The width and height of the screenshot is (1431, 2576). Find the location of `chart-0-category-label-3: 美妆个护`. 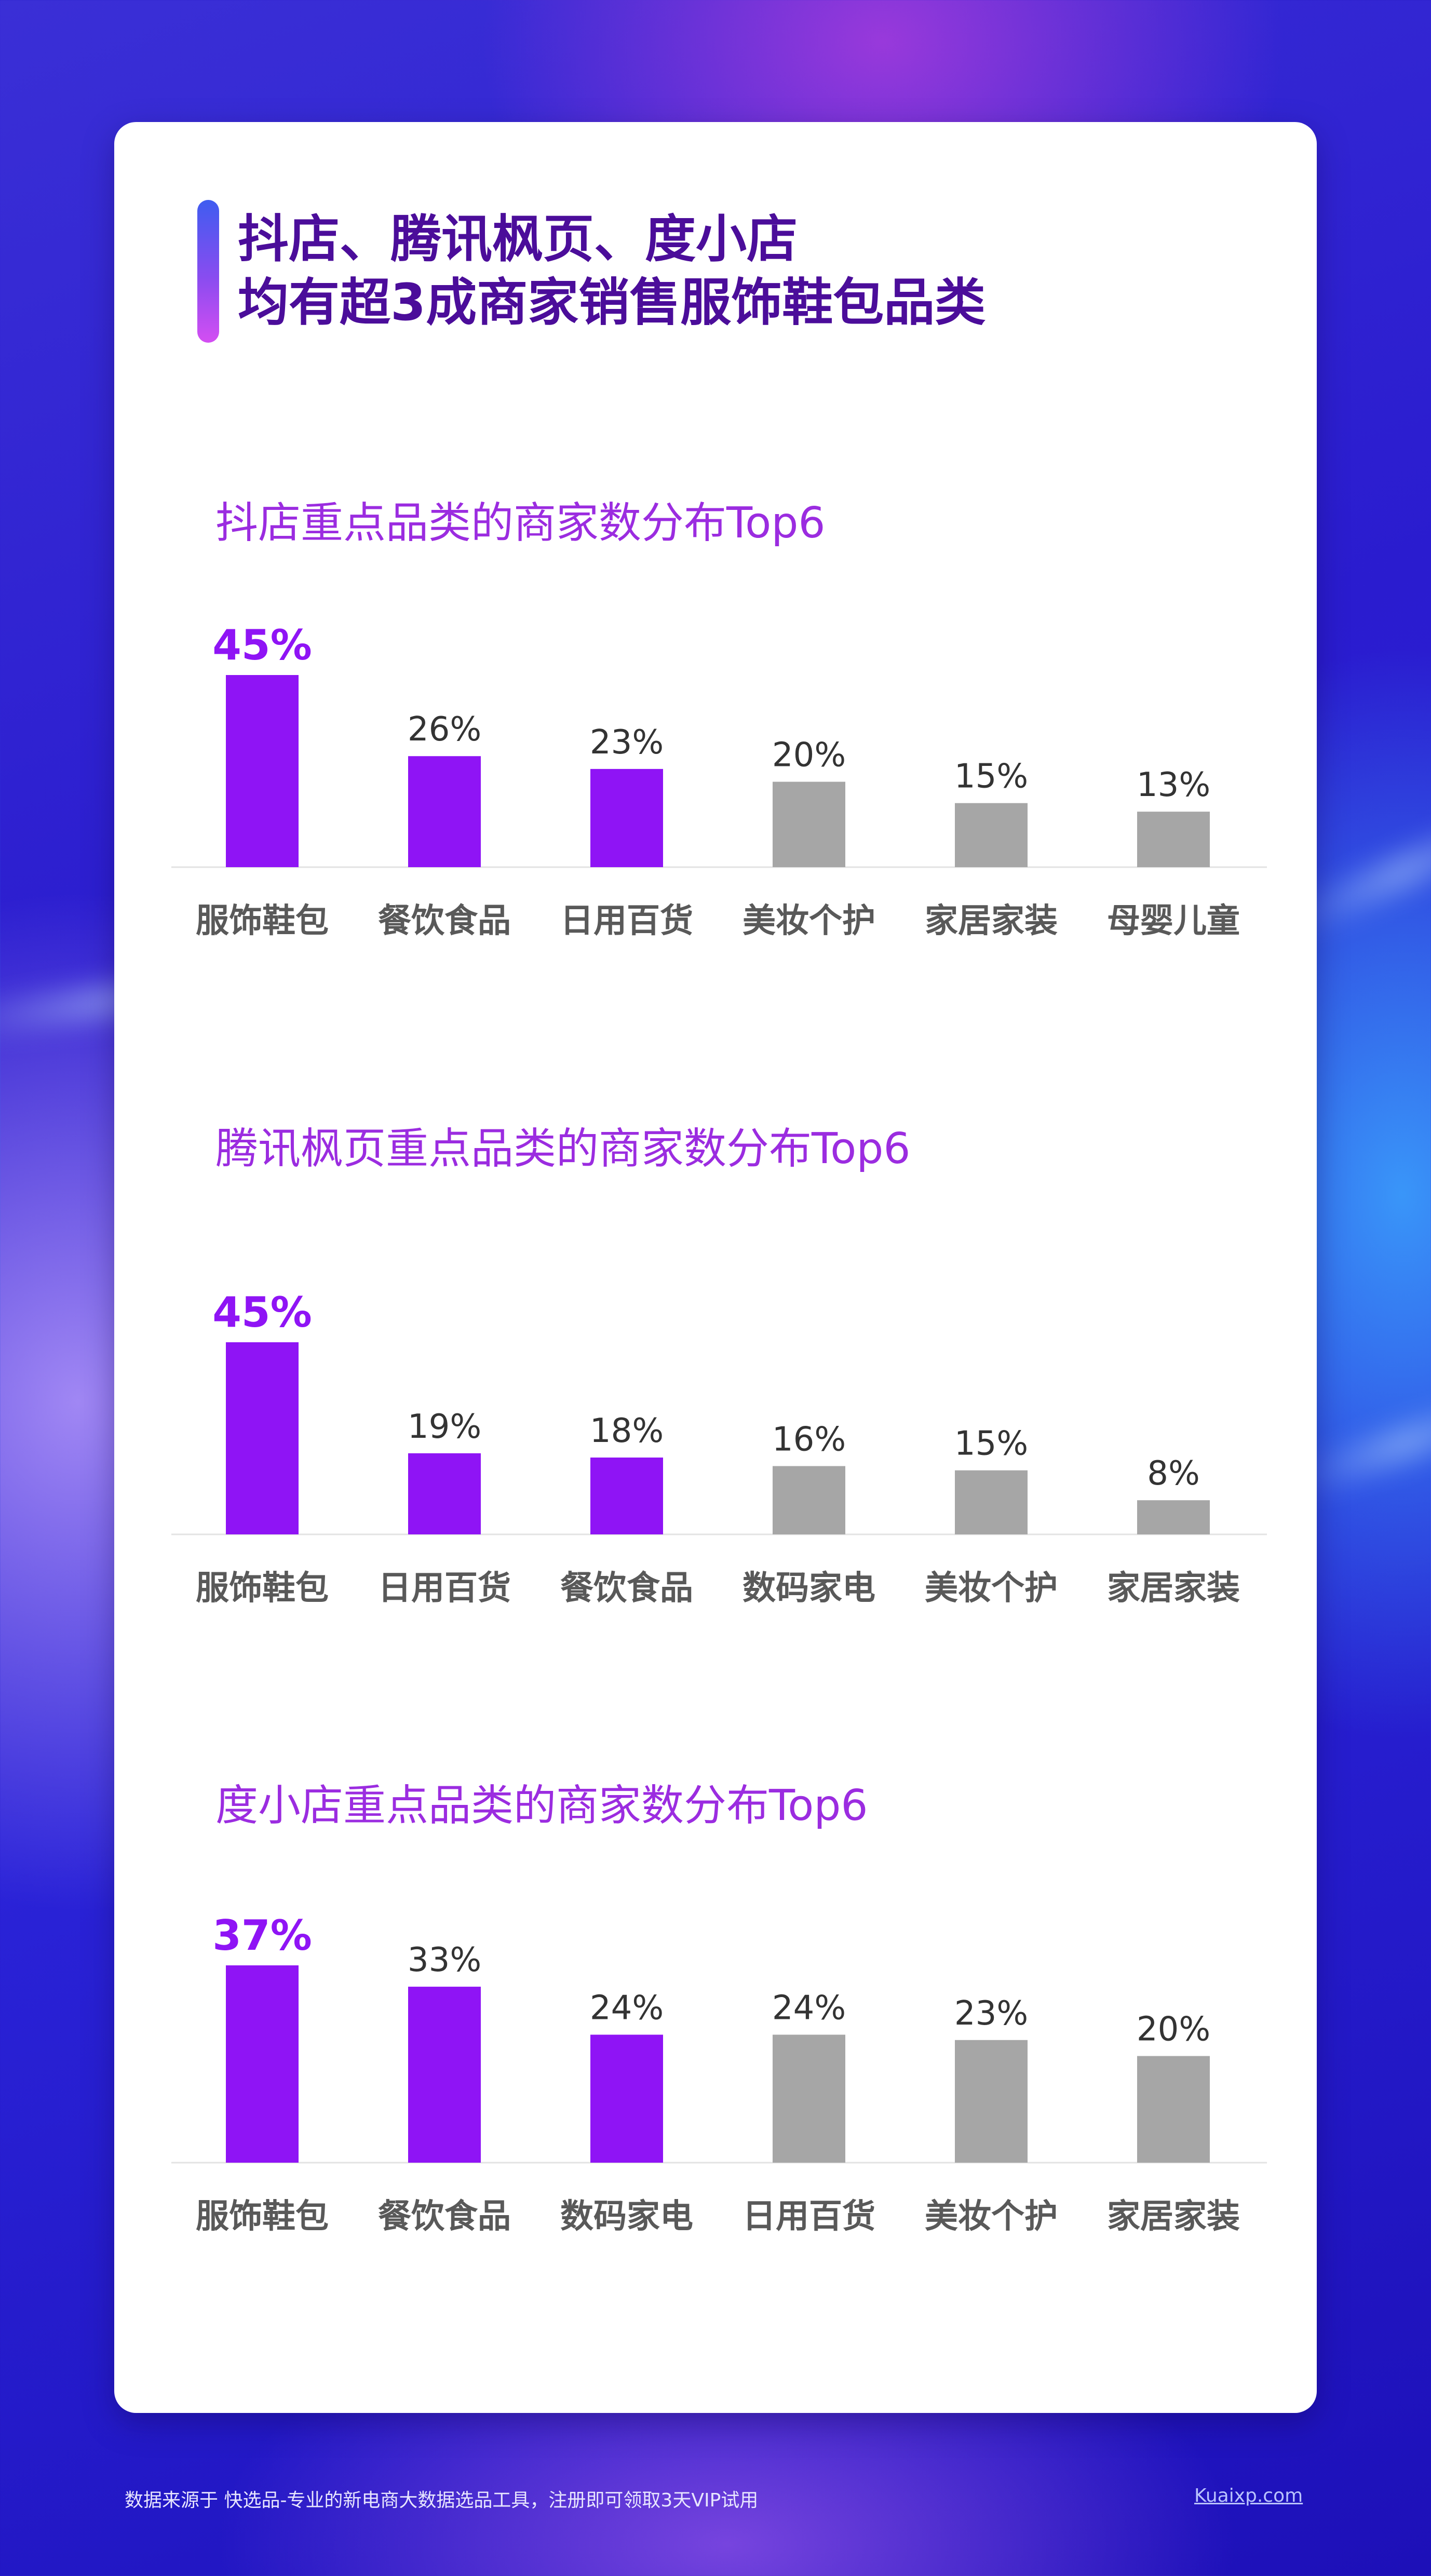

chart-0-category-label-3: 美妆个护 is located at coordinates (809, 921).